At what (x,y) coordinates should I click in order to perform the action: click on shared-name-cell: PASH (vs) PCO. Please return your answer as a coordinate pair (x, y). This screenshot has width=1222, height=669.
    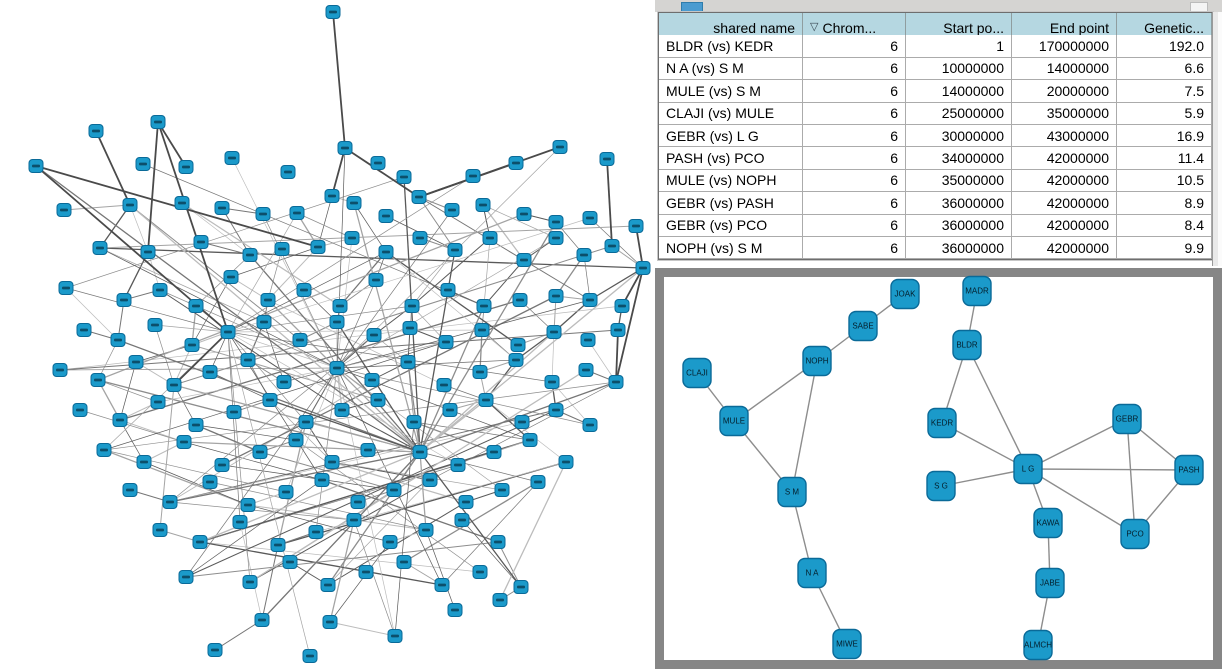
    Looking at the image, I should click on (731, 158).